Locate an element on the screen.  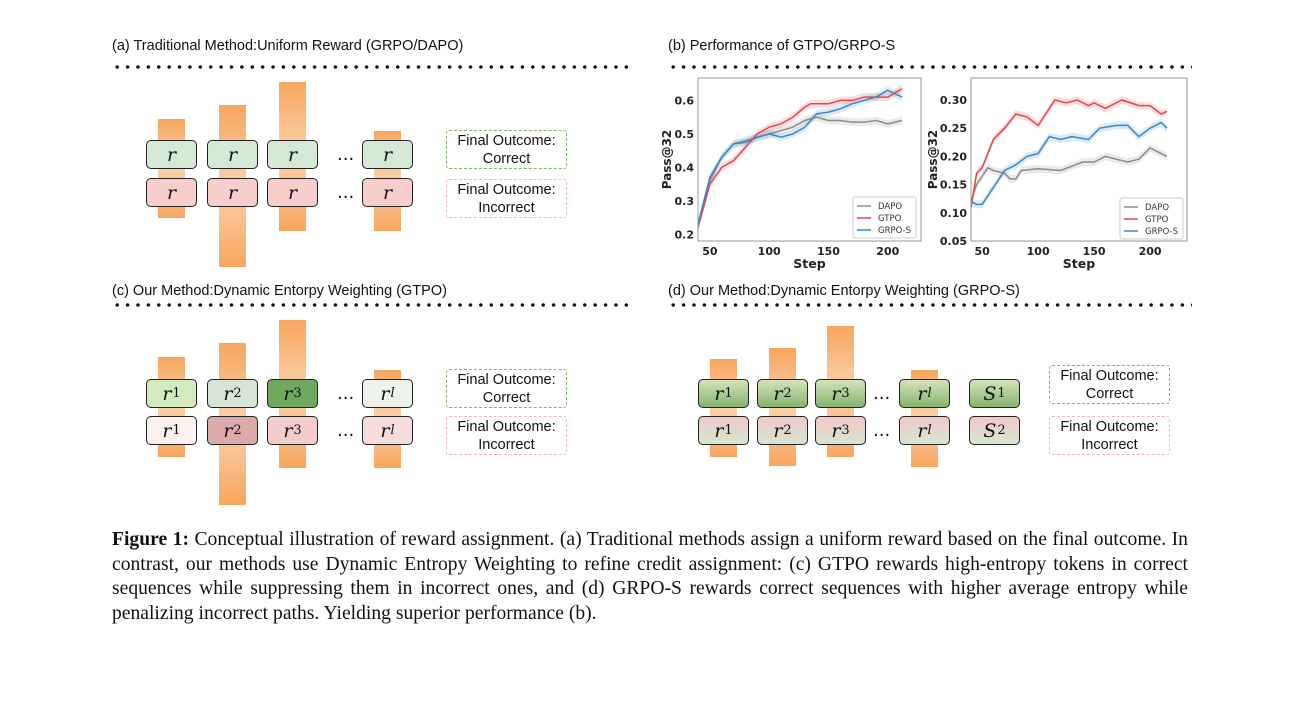
y-axis-label: Pass@32 is located at coordinates (933, 160).